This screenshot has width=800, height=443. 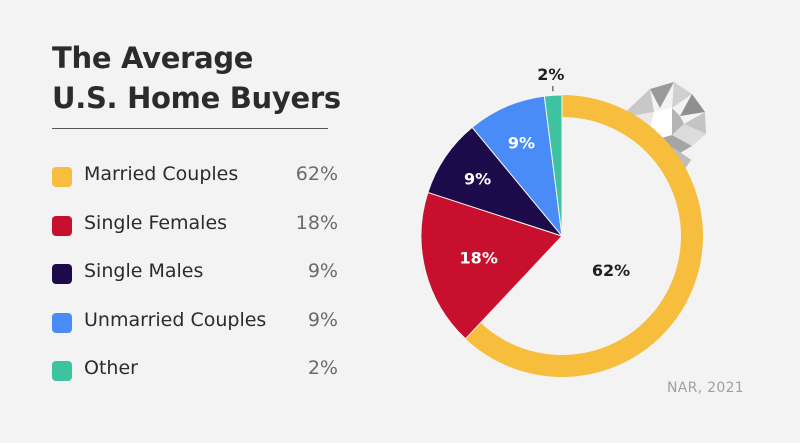 I want to click on legend-item: Unmarried Couples 9%, so click(x=197, y=328).